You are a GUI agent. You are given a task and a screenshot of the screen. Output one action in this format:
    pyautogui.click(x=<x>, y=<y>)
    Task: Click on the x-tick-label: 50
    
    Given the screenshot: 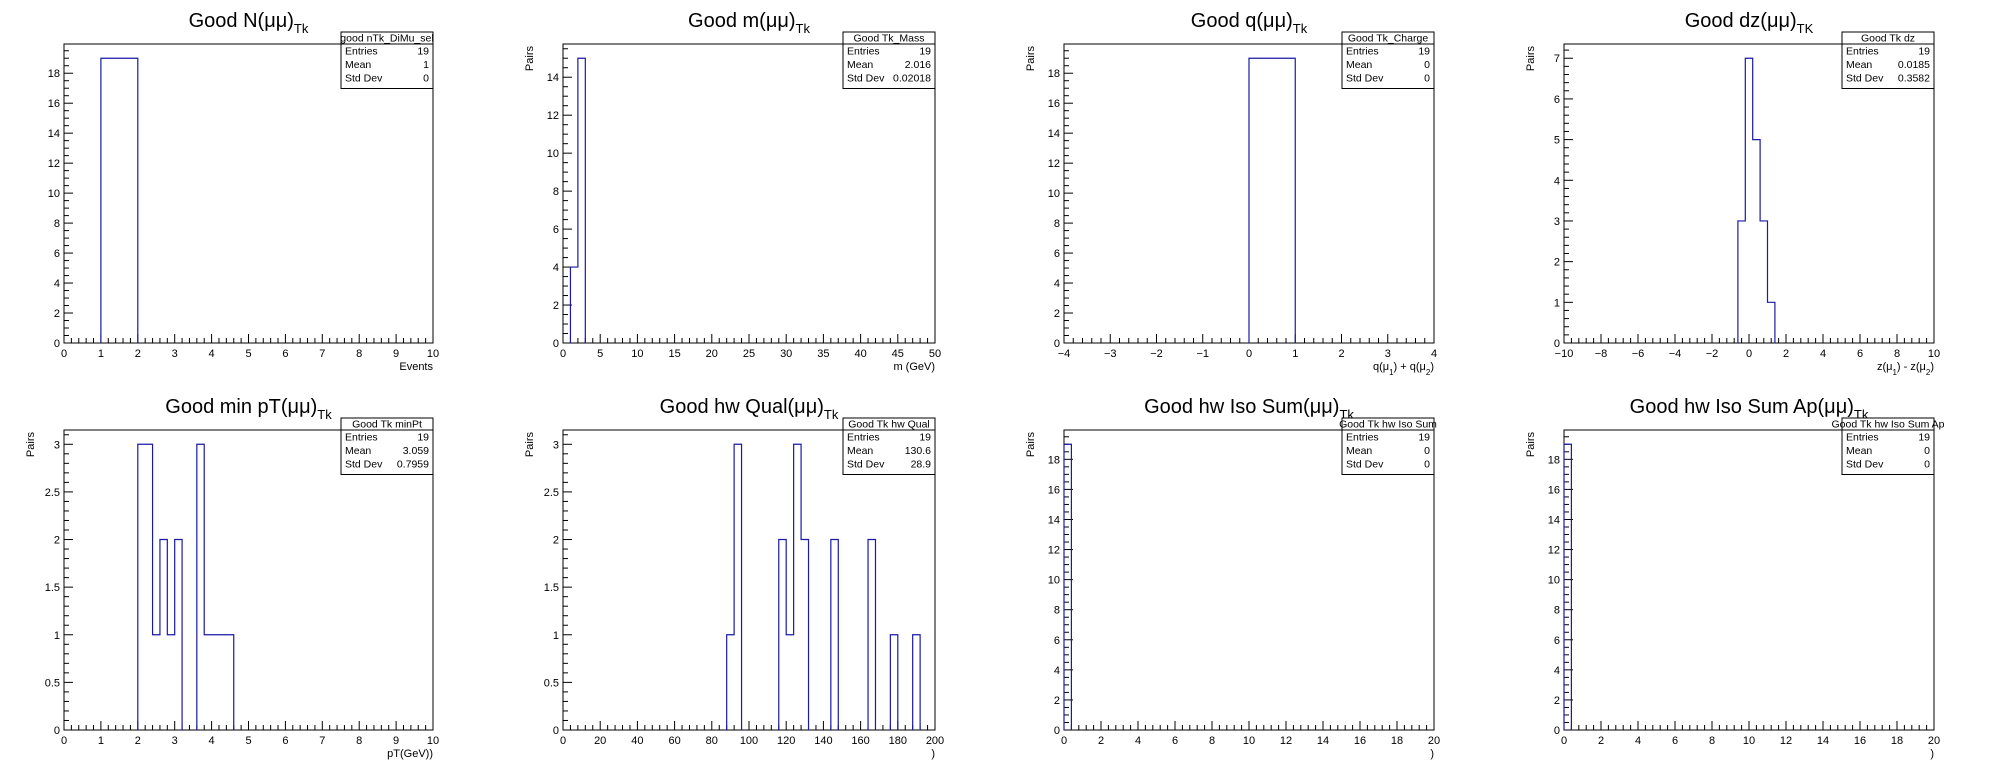 What is the action you would take?
    pyautogui.click(x=935, y=354)
    